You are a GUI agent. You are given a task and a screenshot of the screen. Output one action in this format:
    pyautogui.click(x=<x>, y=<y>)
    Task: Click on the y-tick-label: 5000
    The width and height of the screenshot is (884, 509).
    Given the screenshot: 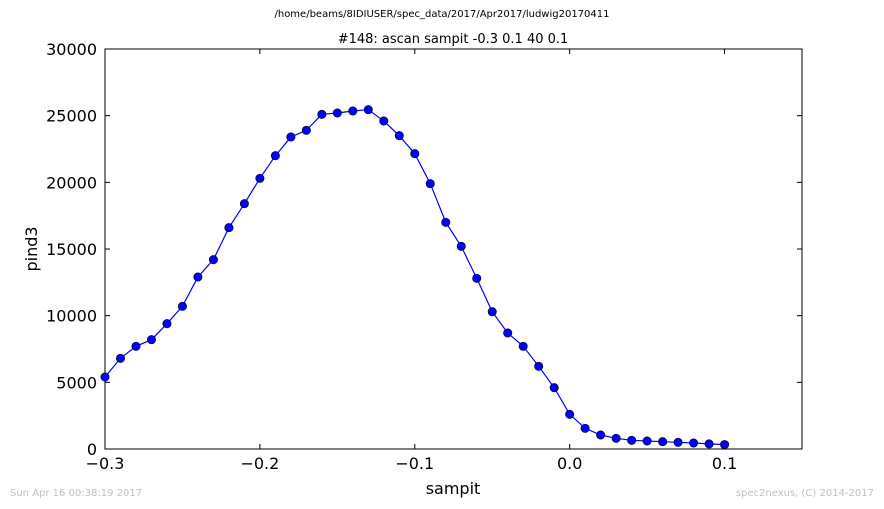 What is the action you would take?
    pyautogui.click(x=76, y=382)
    